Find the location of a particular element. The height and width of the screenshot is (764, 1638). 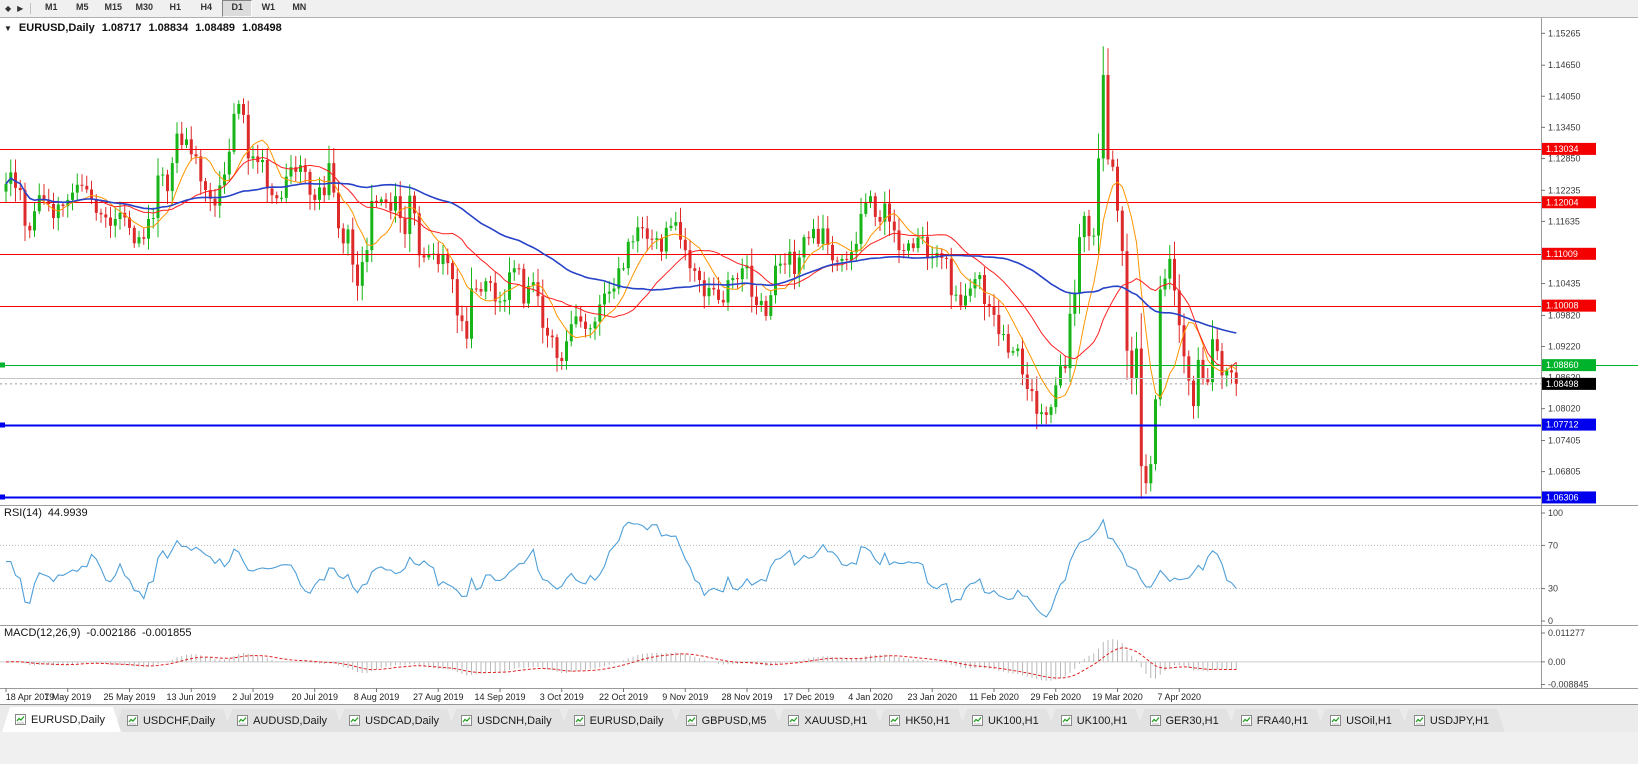

chart-tab-label: EURUSD,Daily is located at coordinates (626, 720).